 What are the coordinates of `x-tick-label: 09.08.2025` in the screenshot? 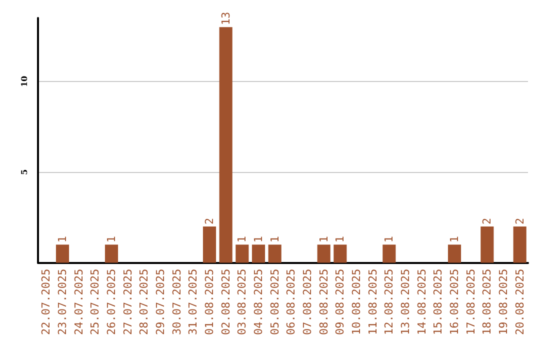 It's located at (340, 302).